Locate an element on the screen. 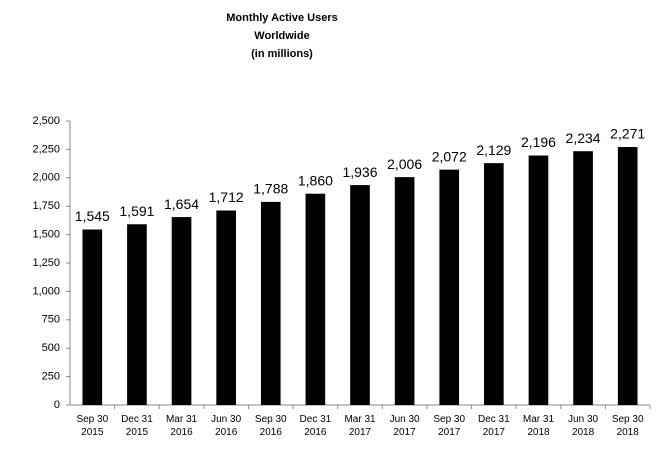 This screenshot has height=452, width=672. value-label: 1,654 is located at coordinates (181, 204).